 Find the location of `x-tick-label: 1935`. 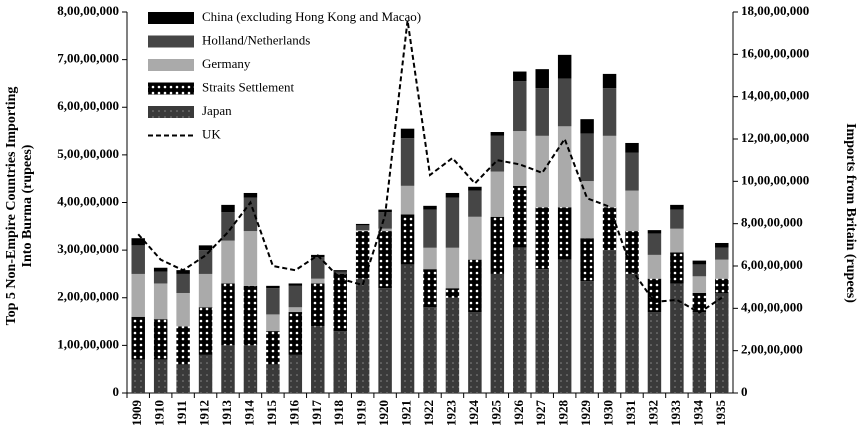

x-tick-label: 1935 is located at coordinates (720, 413).